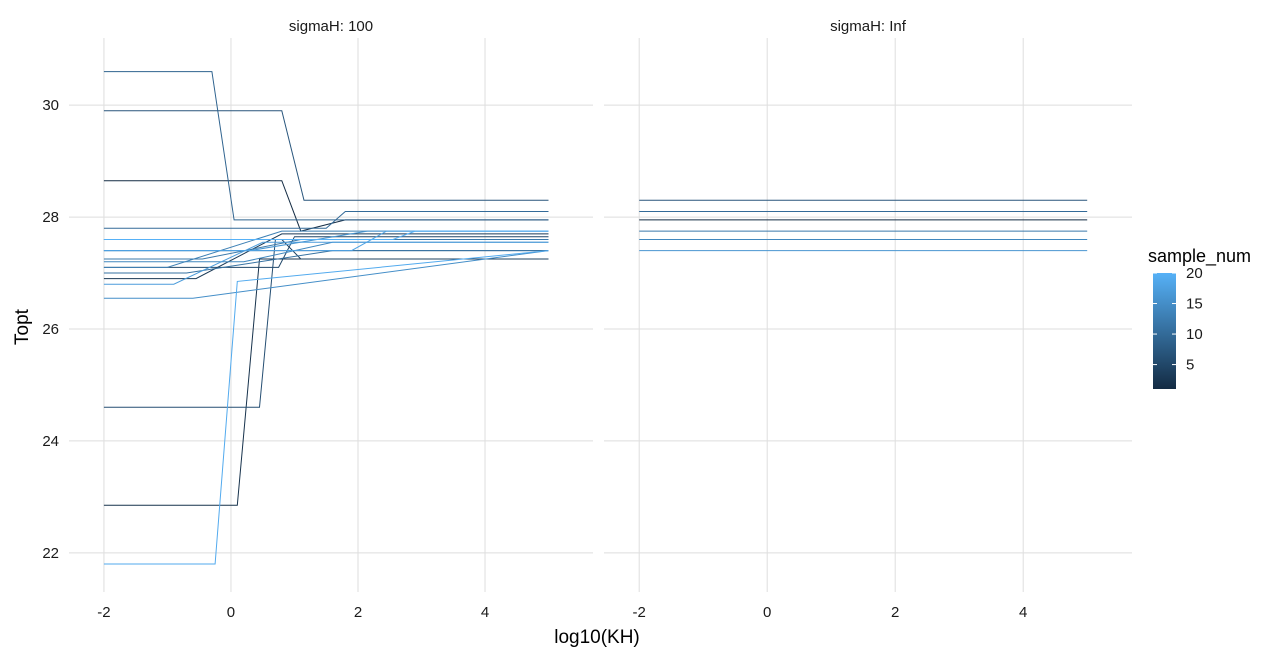 The height and width of the screenshot is (658, 1280). I want to click on y-tick-label: 26, so click(50, 329).